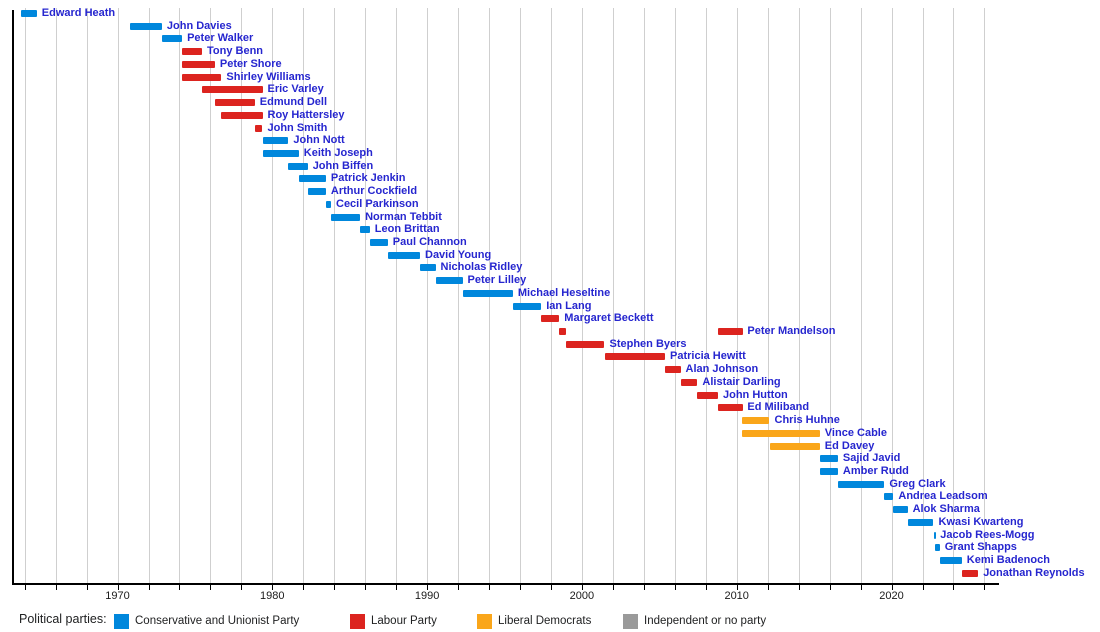  Describe the element at coordinates (980, 547) in the screenshot. I see `person-label: Grant Shapps` at that location.